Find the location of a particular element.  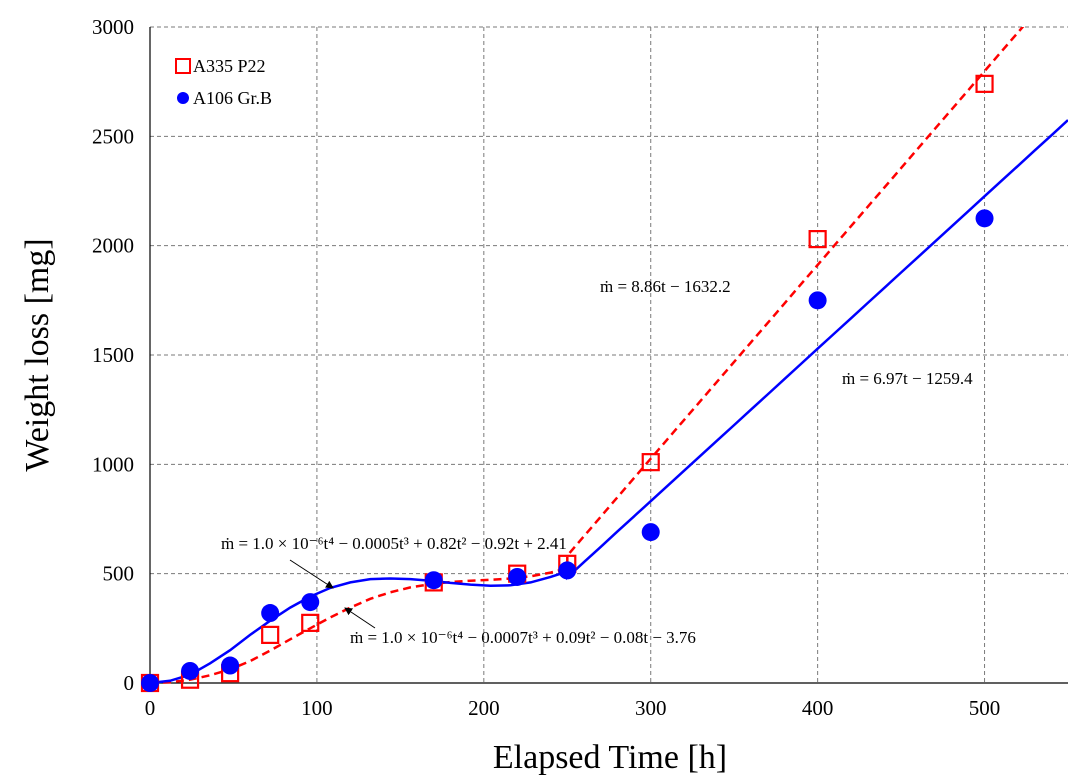

x-tick-label: 500 is located at coordinates (985, 708).